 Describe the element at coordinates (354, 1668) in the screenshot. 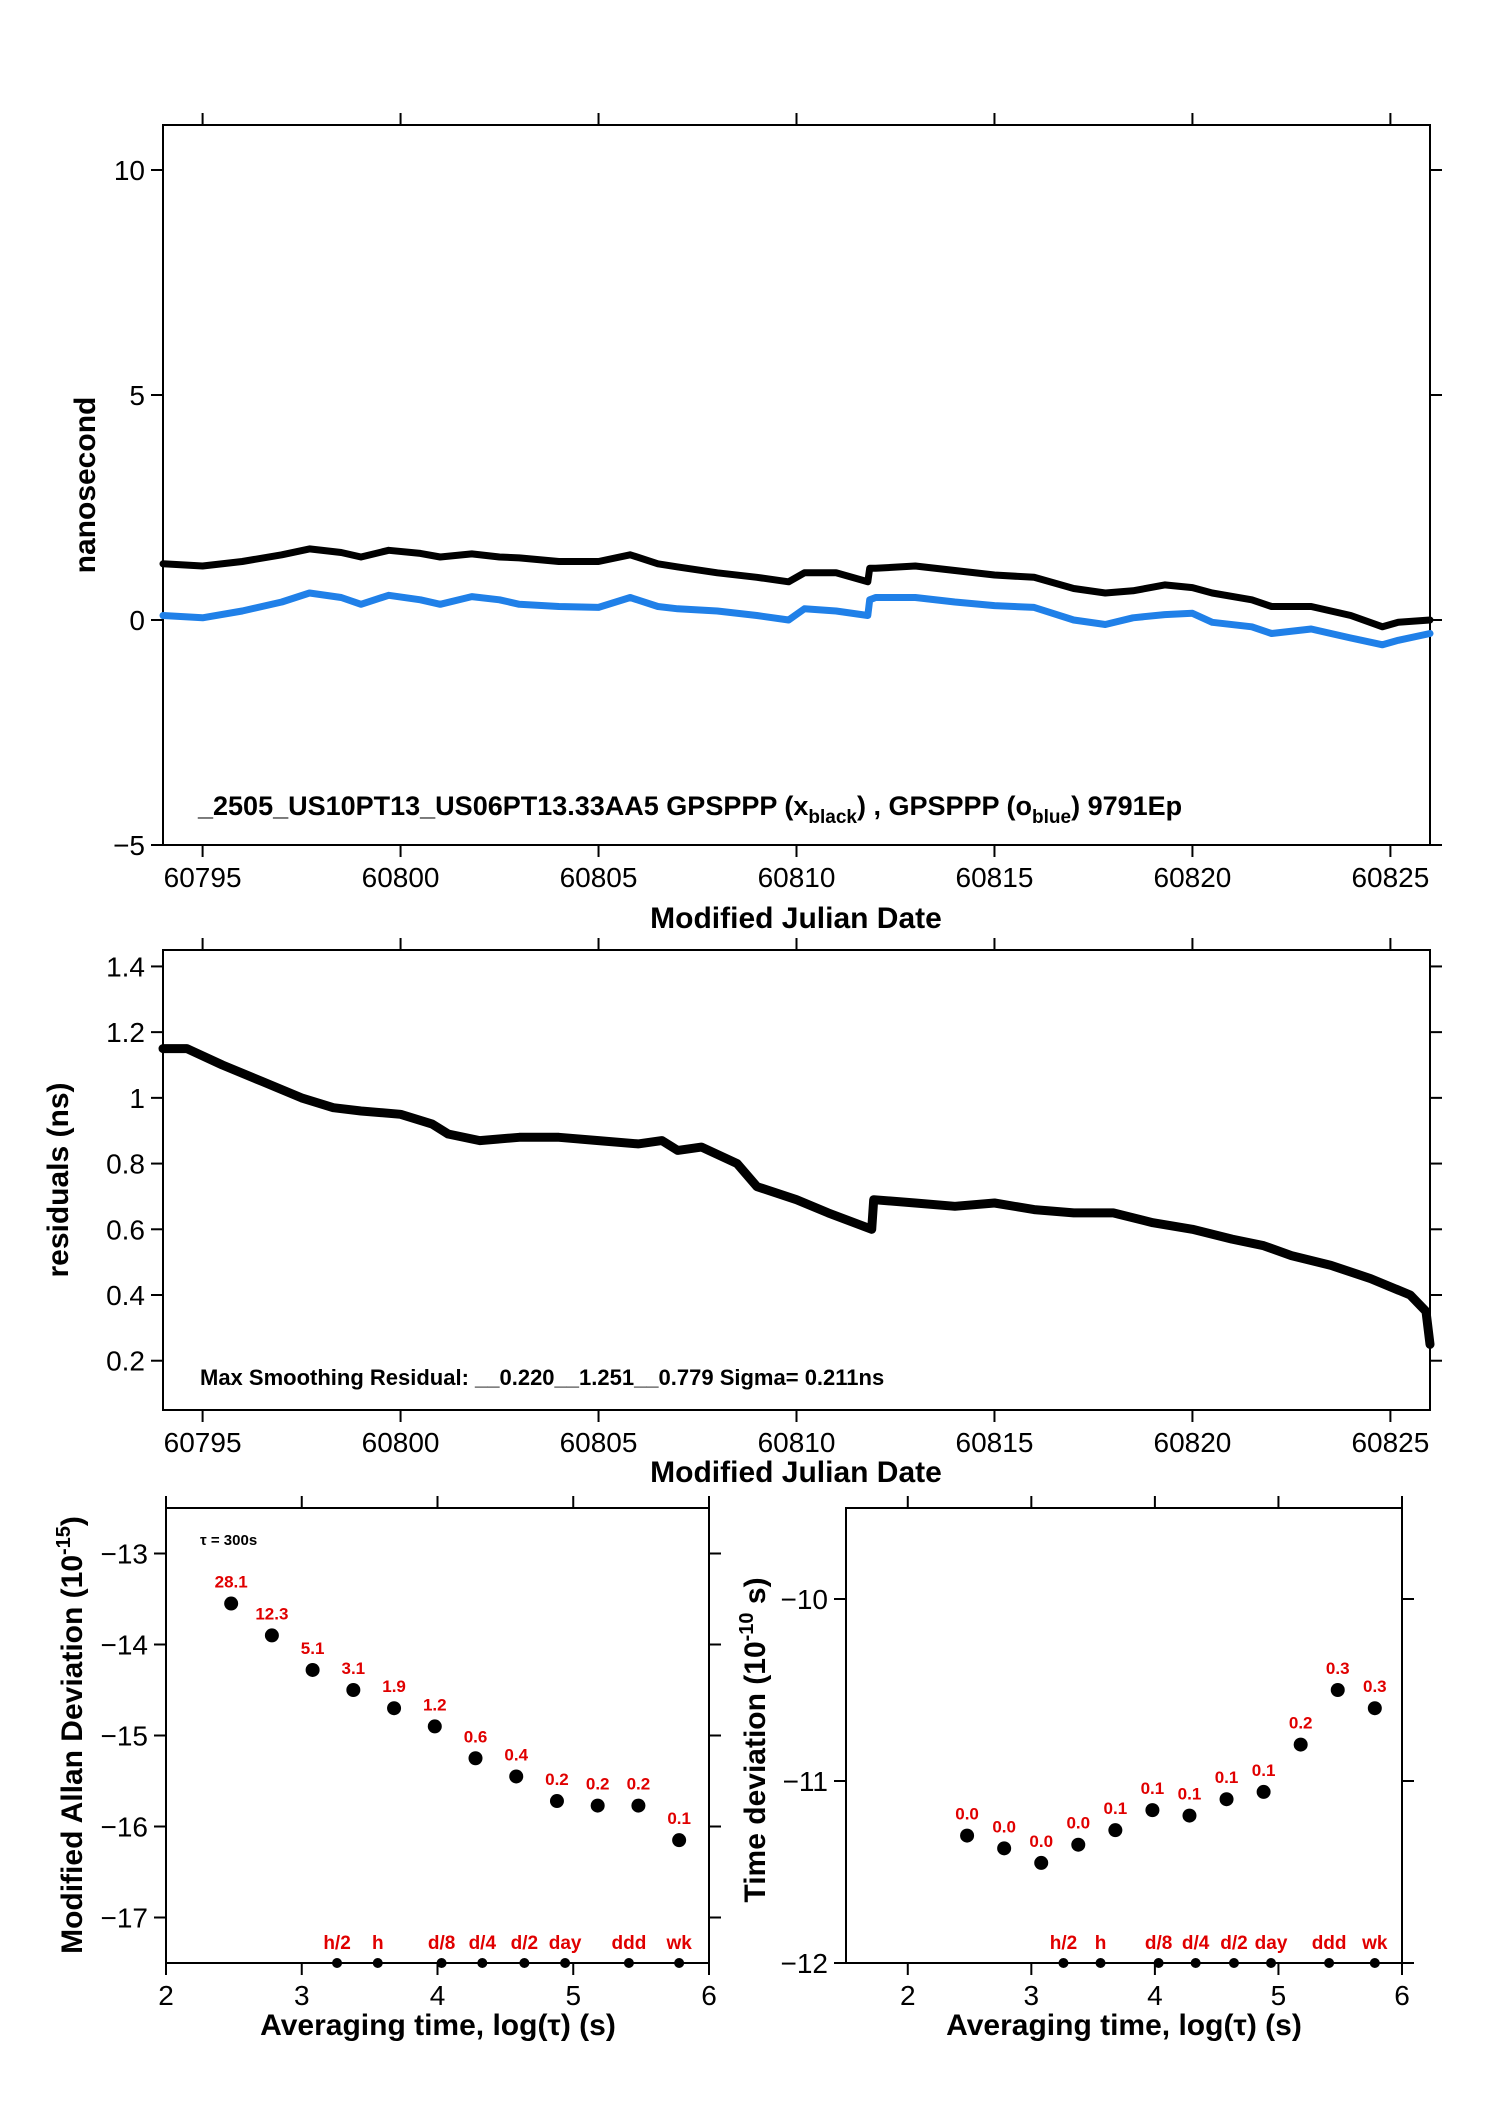

I see `mdev-point-label-3: 3.1` at that location.